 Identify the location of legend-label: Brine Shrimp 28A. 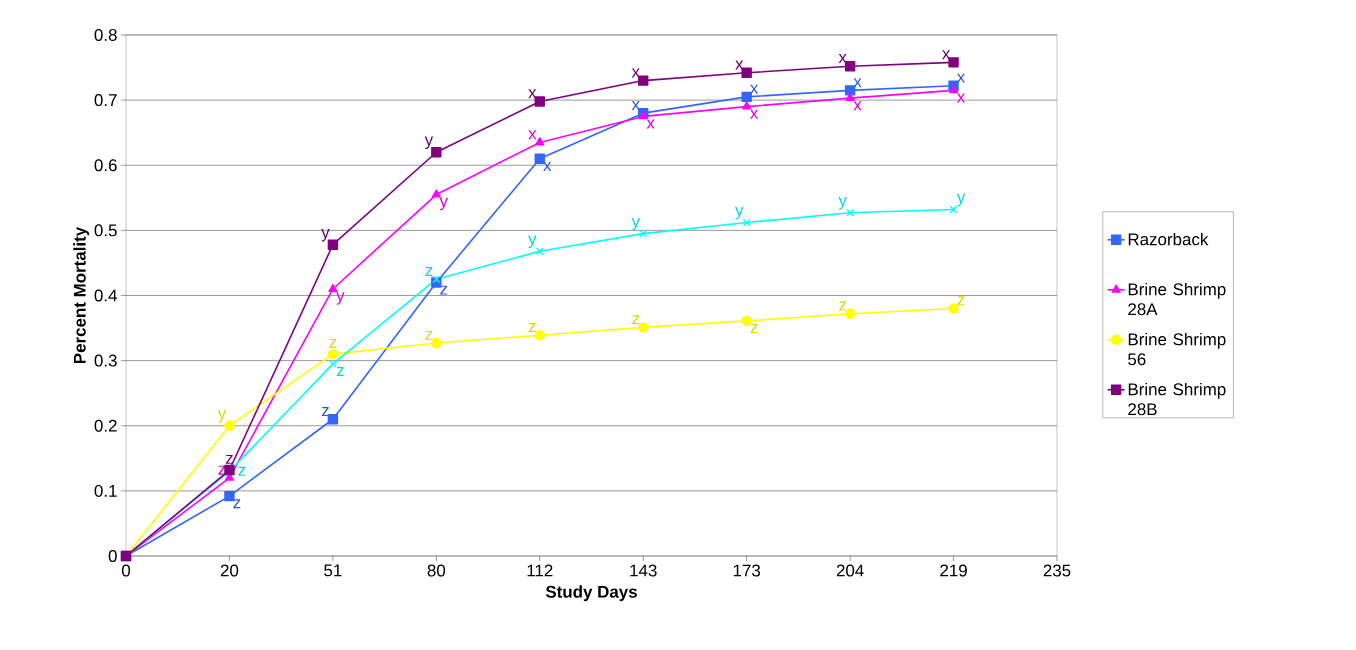
(1177, 299).